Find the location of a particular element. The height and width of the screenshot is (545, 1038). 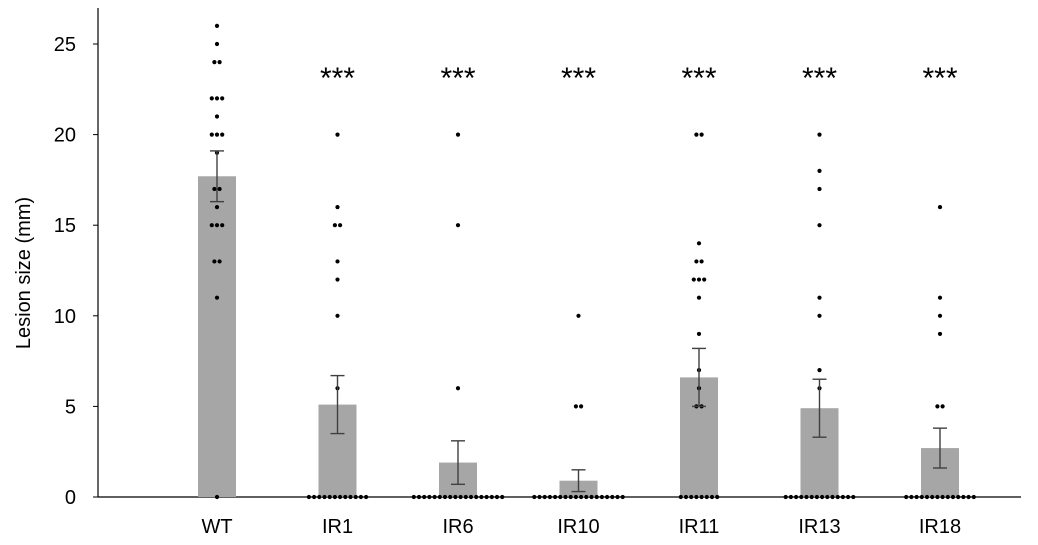

y-axis-title: Lesion size (mm) is located at coordinates (24, 273).